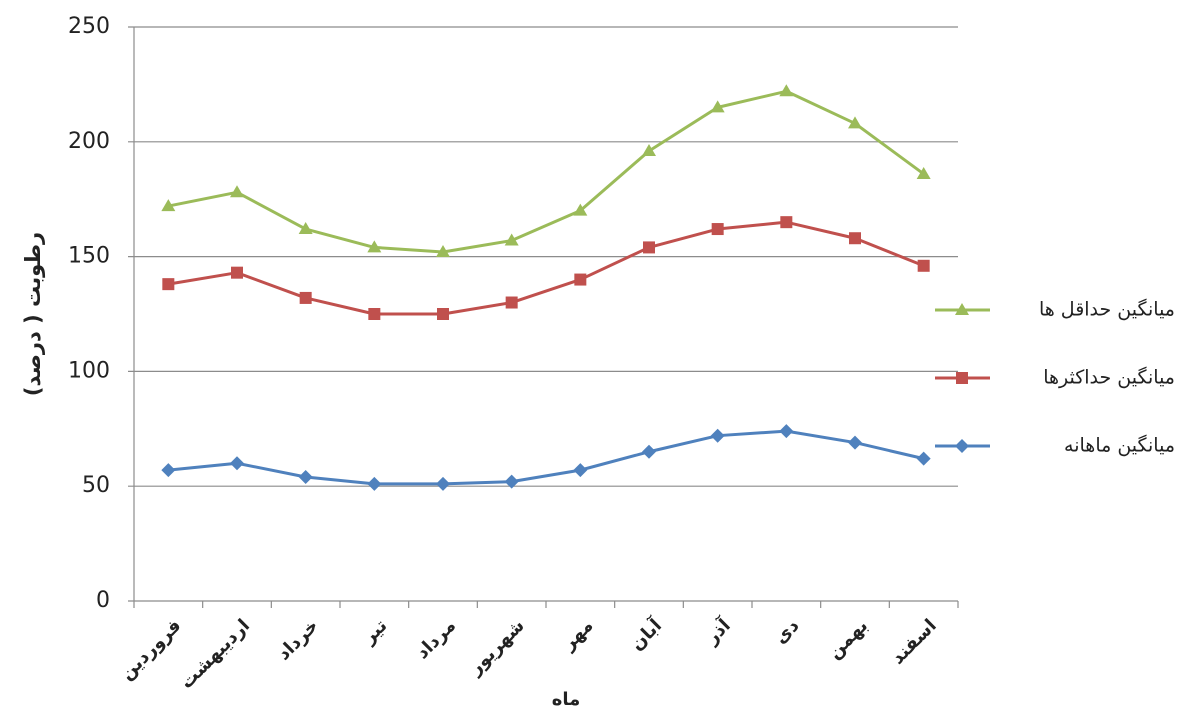 This screenshot has height=713, width=1181. What do you see at coordinates (1119, 445) in the screenshot?
I see `legend-label: میانگین ماهانه` at bounding box center [1119, 445].